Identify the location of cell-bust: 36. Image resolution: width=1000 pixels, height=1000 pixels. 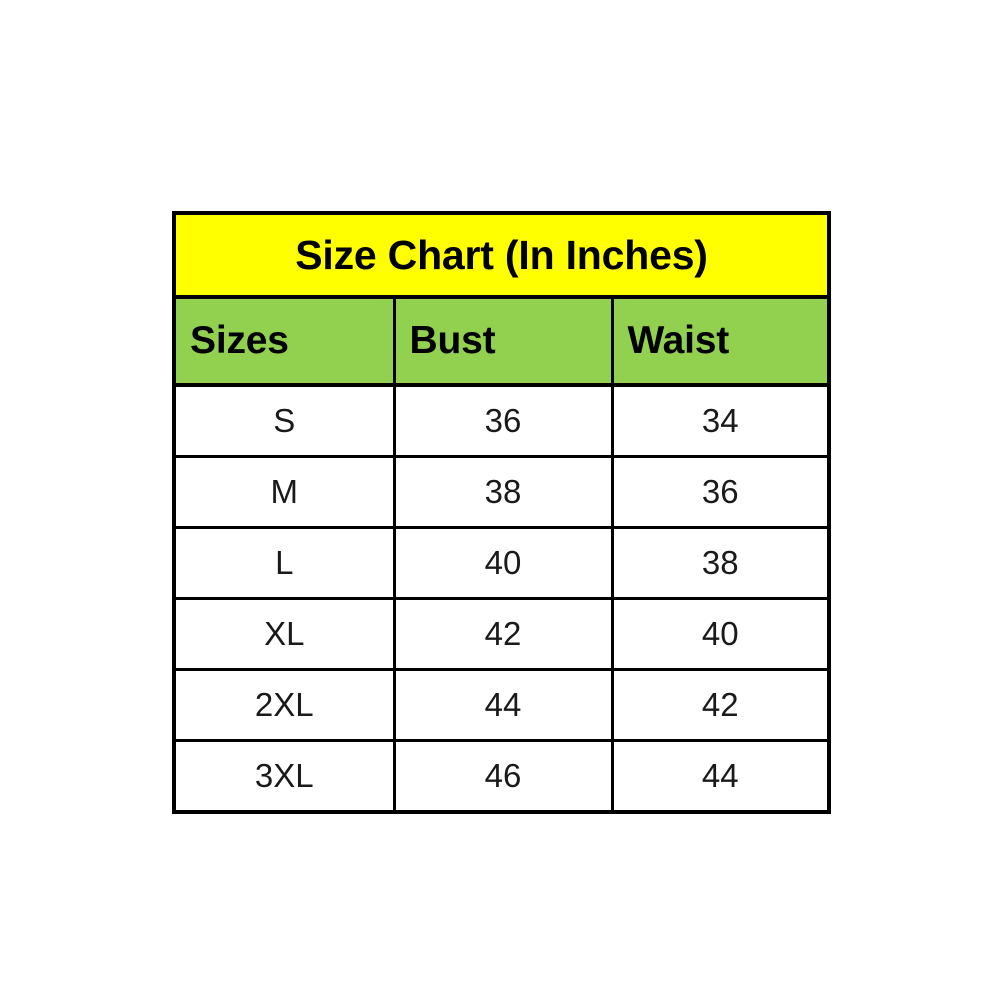
(504, 421).